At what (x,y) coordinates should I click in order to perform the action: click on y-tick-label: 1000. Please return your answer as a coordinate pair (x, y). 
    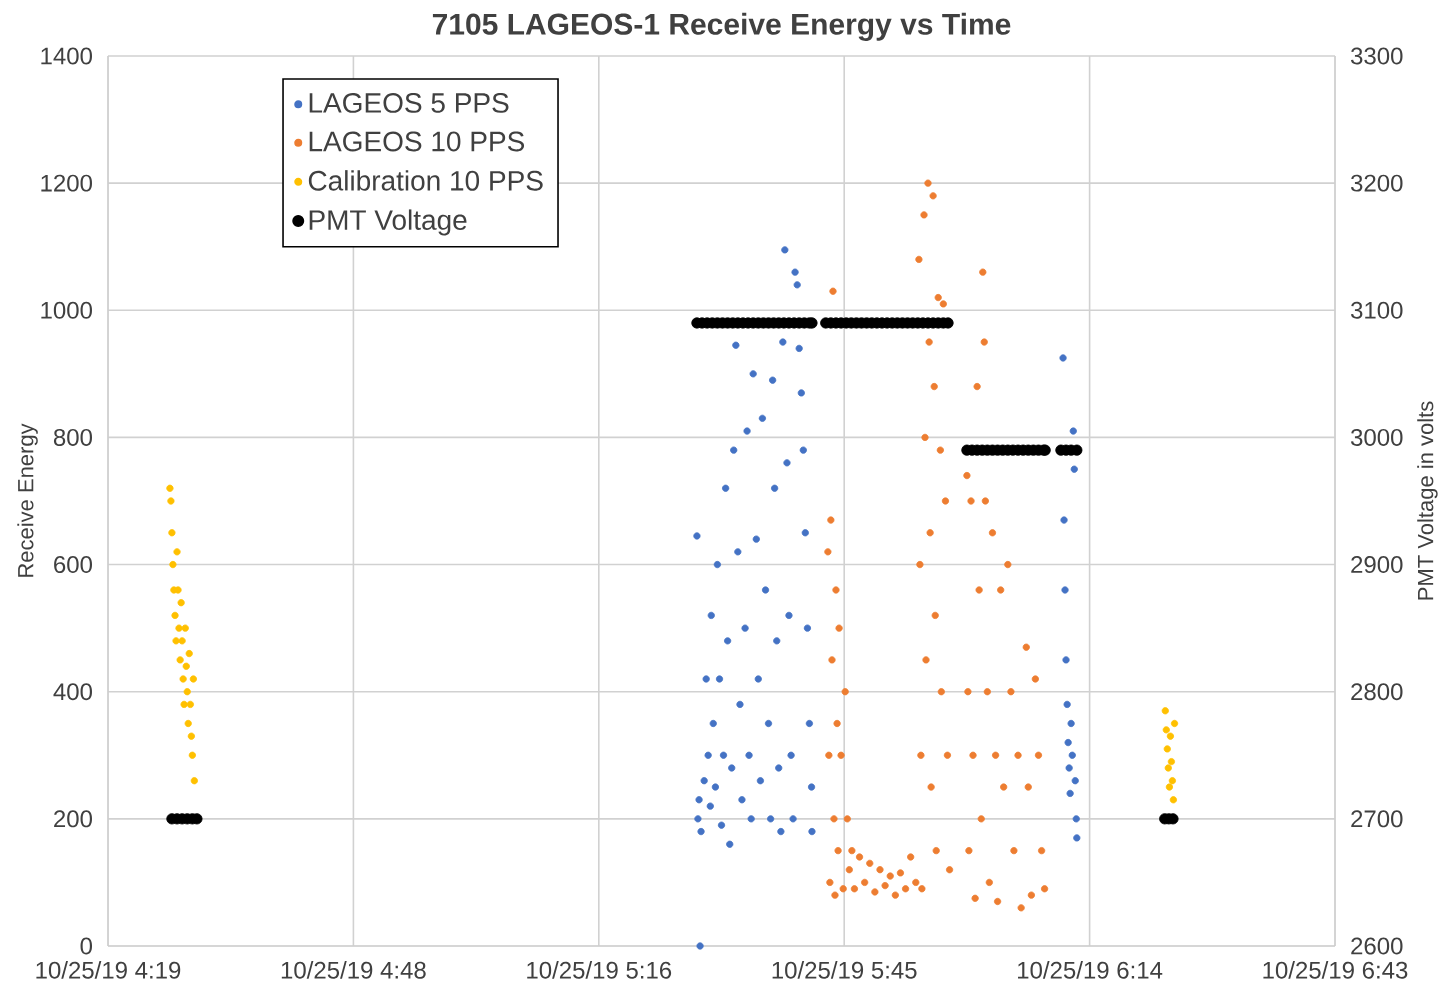
    Looking at the image, I should click on (66, 310).